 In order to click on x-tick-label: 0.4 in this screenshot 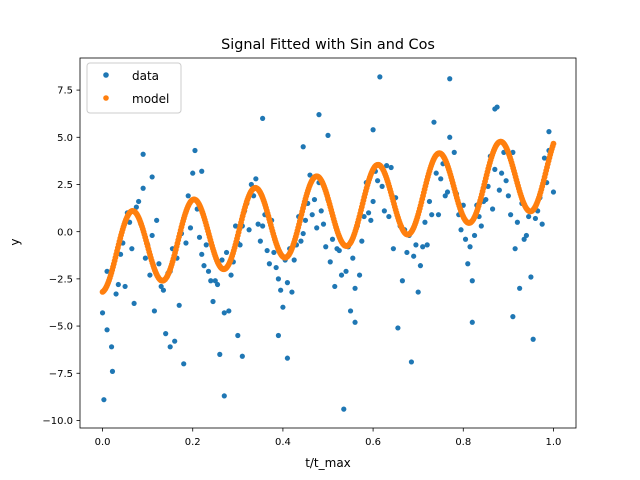, I will do `click(283, 442)`.